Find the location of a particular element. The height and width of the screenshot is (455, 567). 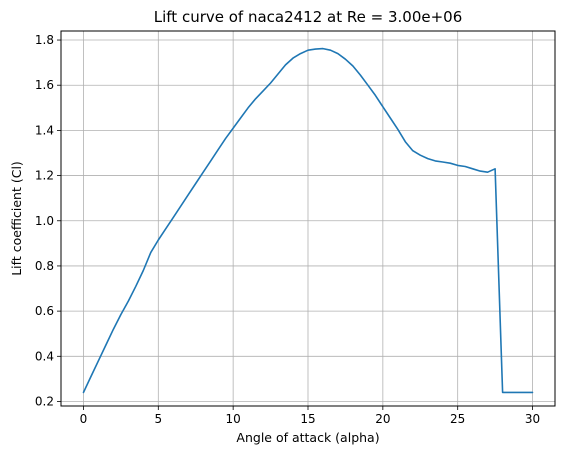

x-tick-label: 10 is located at coordinates (233, 419).